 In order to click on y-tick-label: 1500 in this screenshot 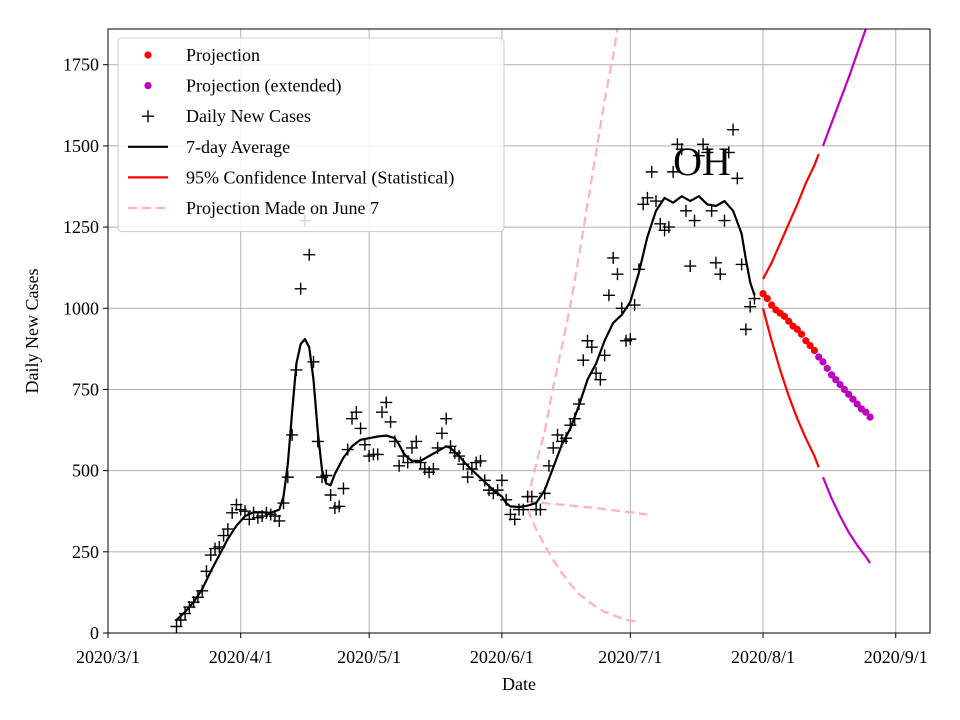, I will do `click(81, 146)`.